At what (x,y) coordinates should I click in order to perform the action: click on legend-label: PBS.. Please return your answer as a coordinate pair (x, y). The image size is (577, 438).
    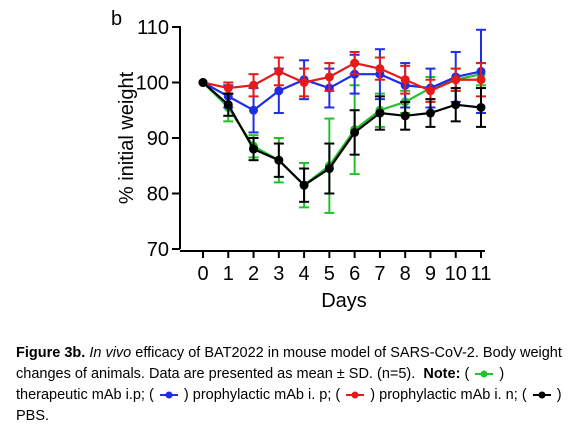
    Looking at the image, I should click on (33, 416).